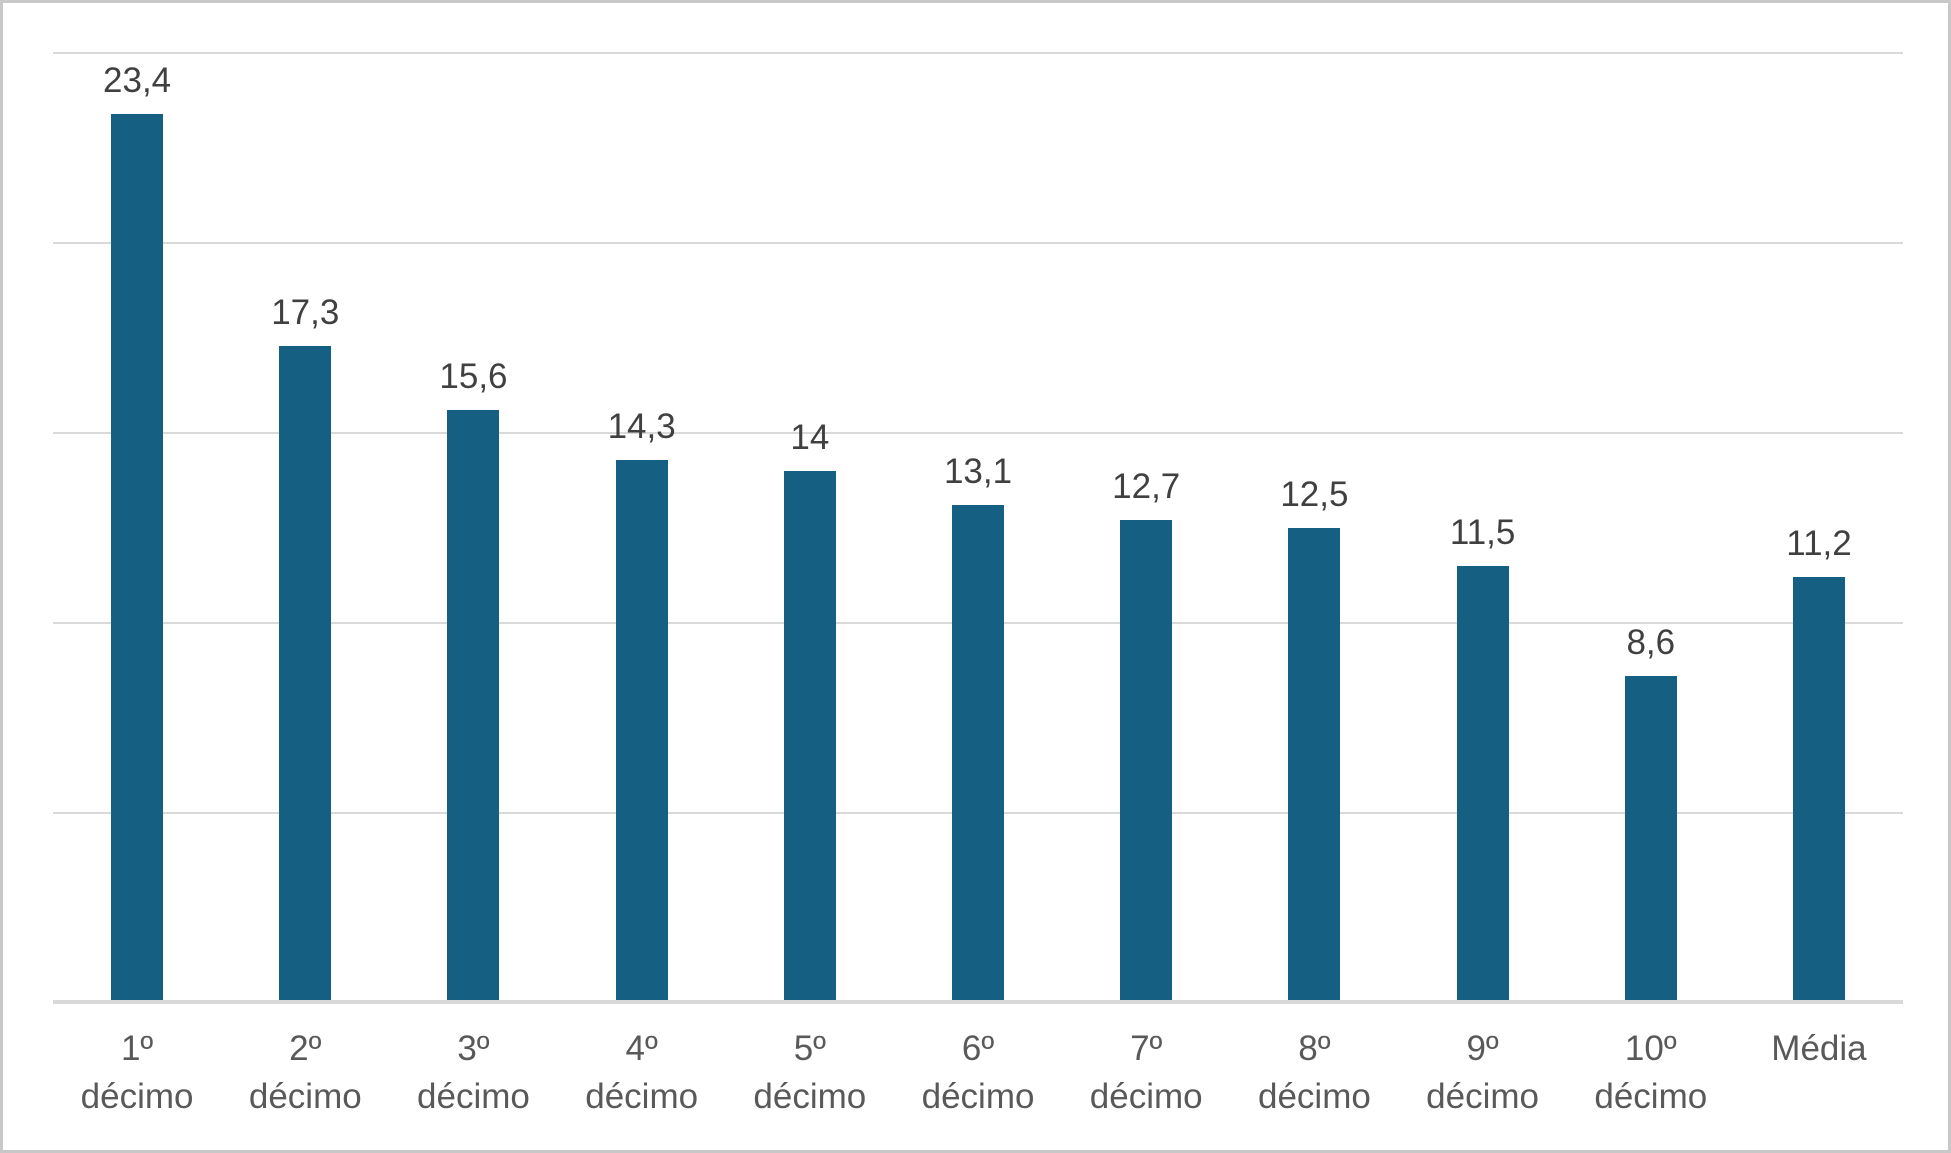  I want to click on chart-column: 12,5, so click(1314, 528).